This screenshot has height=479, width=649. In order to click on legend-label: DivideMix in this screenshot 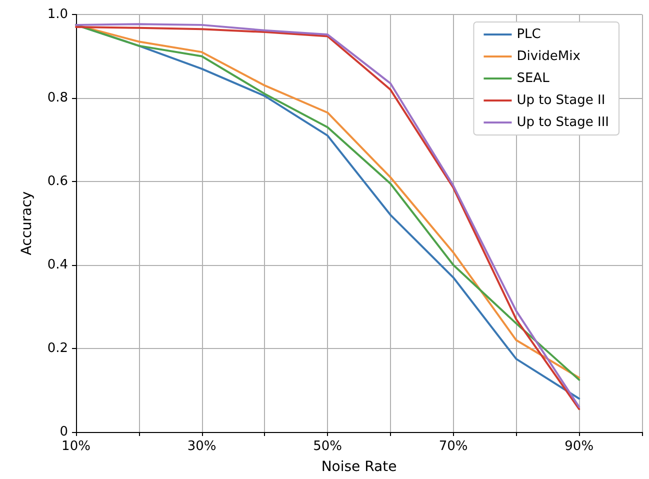, I will do `click(548, 56)`.